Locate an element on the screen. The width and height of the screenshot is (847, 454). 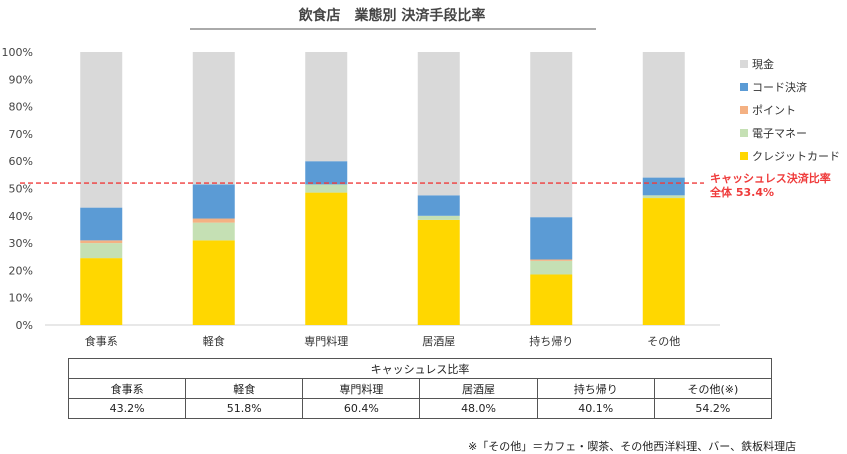
legend-label: 現金 is located at coordinates (763, 64).